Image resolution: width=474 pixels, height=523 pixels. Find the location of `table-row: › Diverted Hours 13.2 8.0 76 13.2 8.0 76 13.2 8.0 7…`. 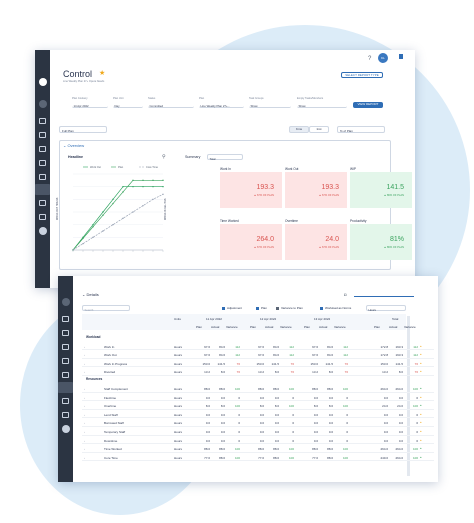

table-row: › Diverted Hours 13.2 8.0 76 13.2 8.0 76 13.2 8.0 7… is located at coordinates (258, 372).